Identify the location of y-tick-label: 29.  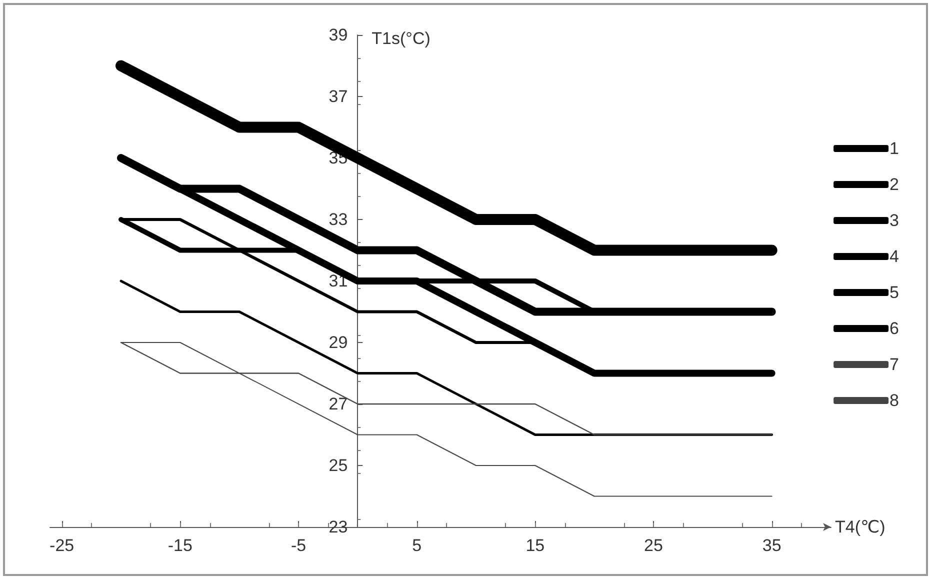
(338, 342).